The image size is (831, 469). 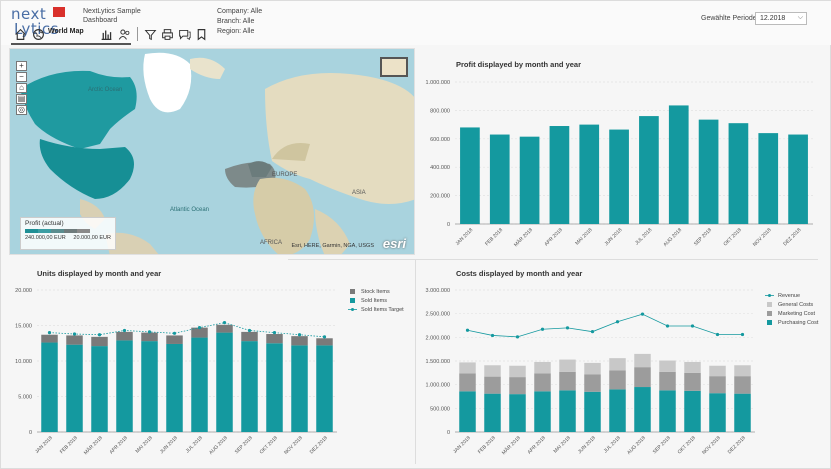 I want to click on filter-icon, so click(x=150, y=34).